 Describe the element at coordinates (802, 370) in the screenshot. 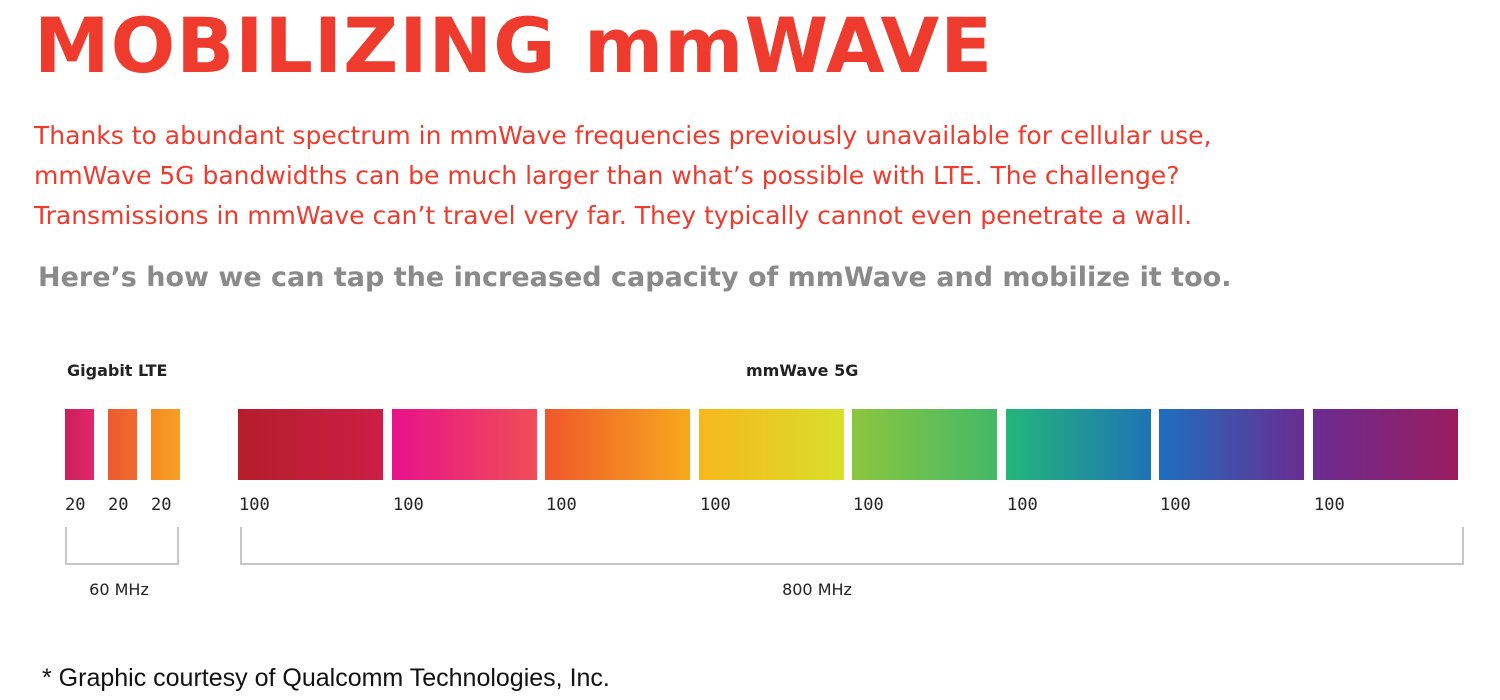

I see `mmwave-group-label: mmWave 5G` at that location.